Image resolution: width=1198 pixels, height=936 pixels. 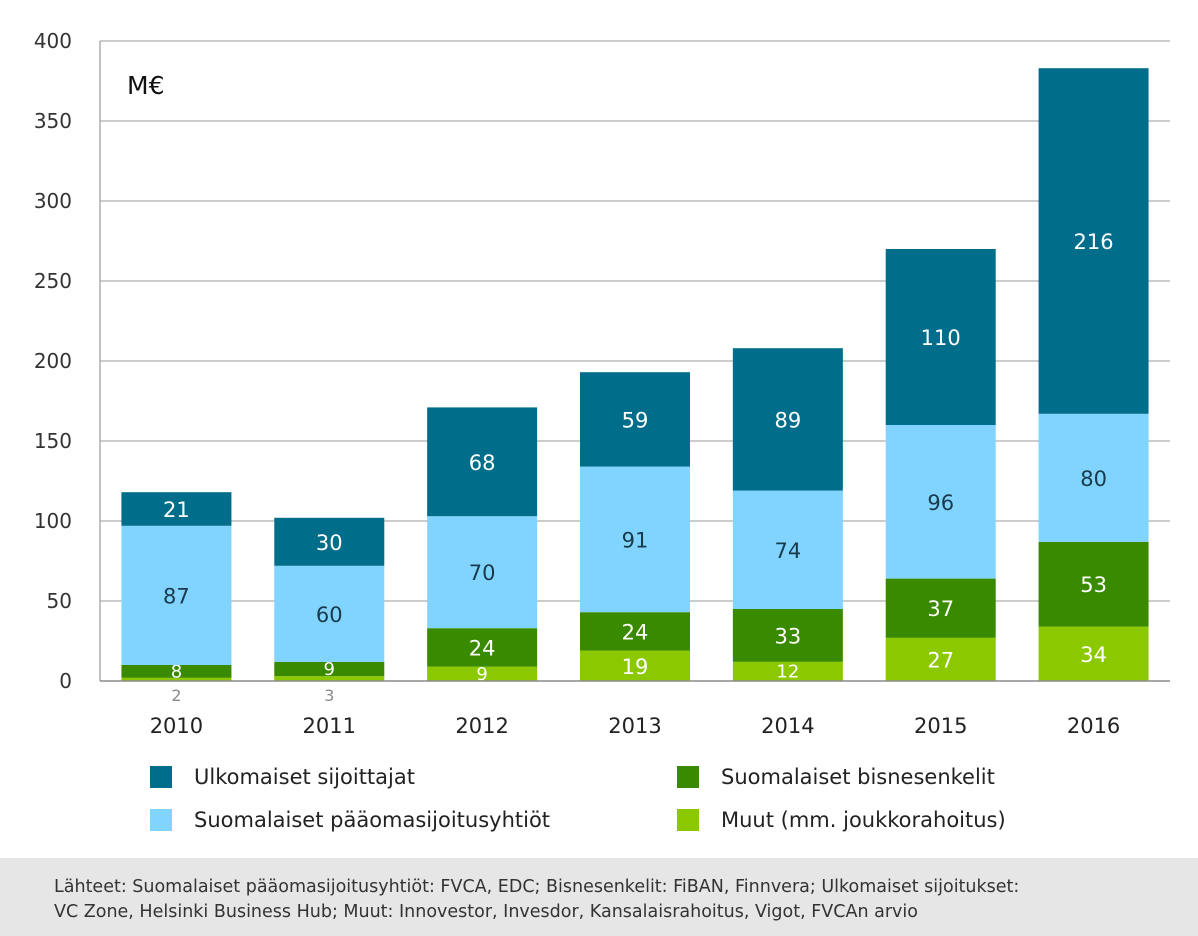 I want to click on bar-label-2010-series-3: 21, so click(x=176, y=510).